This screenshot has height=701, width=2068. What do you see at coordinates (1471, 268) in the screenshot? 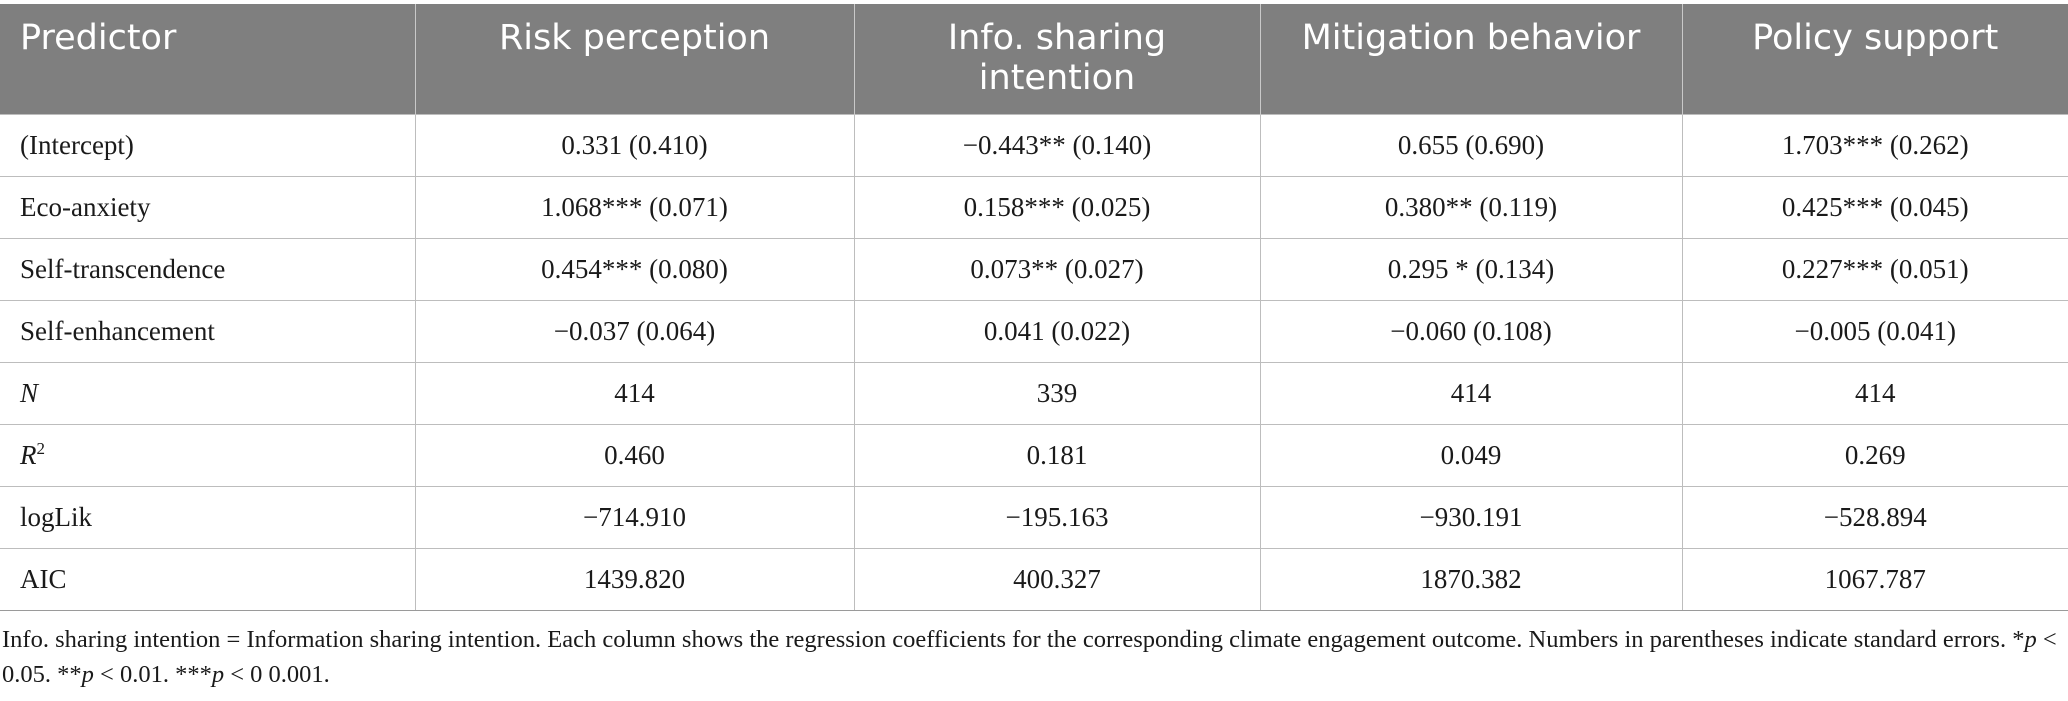
I see `table-cell: 0.295 * (0.134)` at bounding box center [1471, 268].